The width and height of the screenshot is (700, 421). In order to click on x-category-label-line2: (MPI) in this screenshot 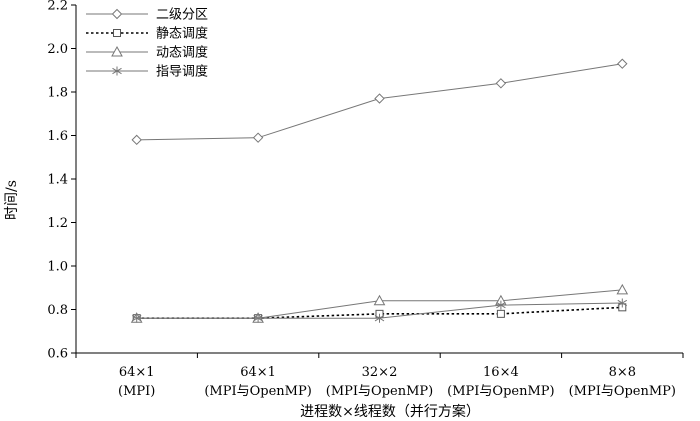, I will do `click(136, 391)`.